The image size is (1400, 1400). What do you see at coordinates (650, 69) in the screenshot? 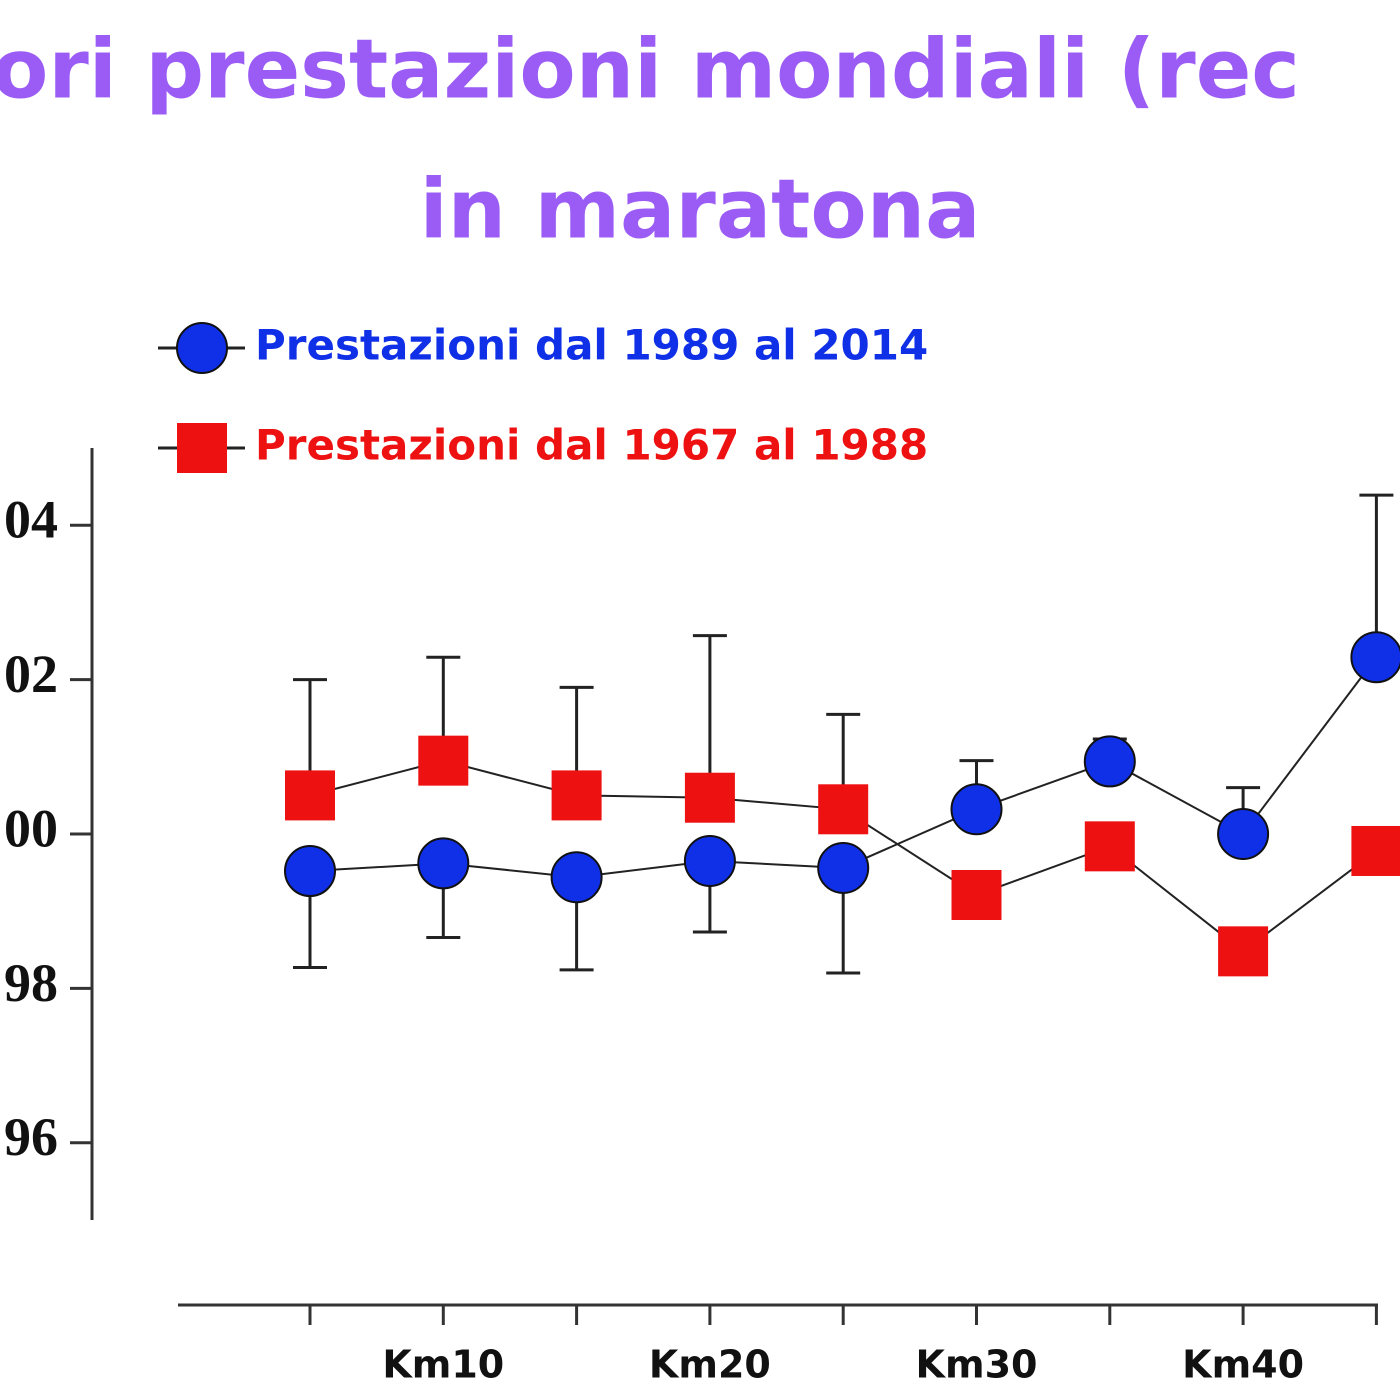
I see `chart-title: ori prestazioni mondiali (rec` at bounding box center [650, 69].